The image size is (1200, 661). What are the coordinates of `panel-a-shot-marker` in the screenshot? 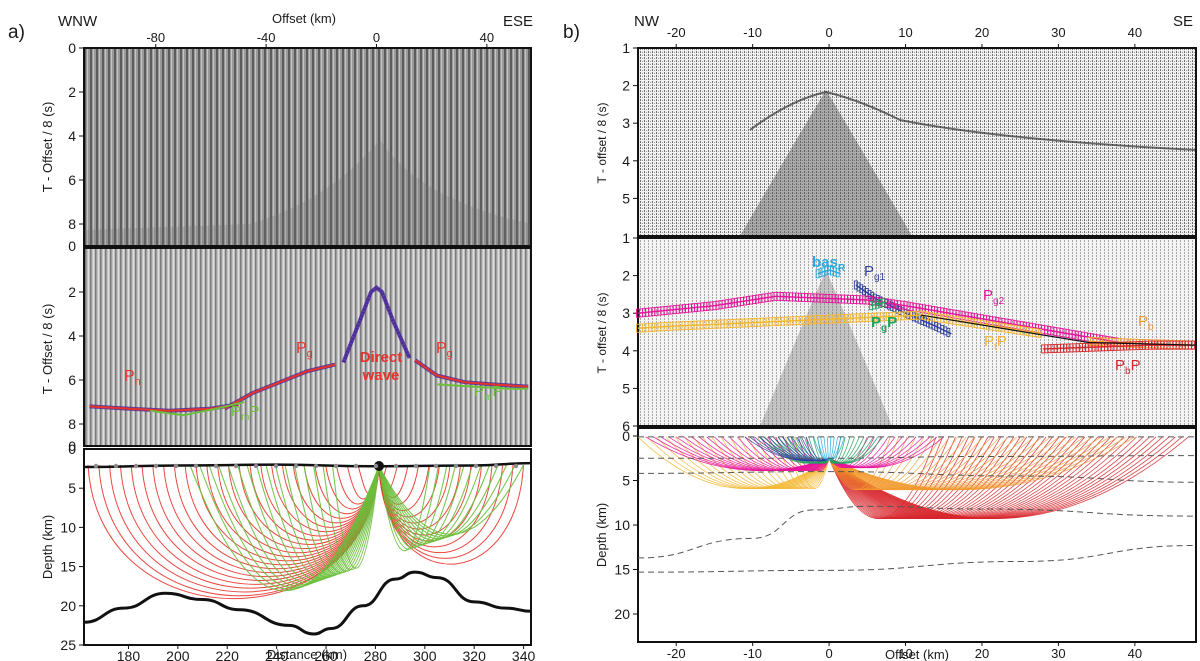 It's located at (379, 466).